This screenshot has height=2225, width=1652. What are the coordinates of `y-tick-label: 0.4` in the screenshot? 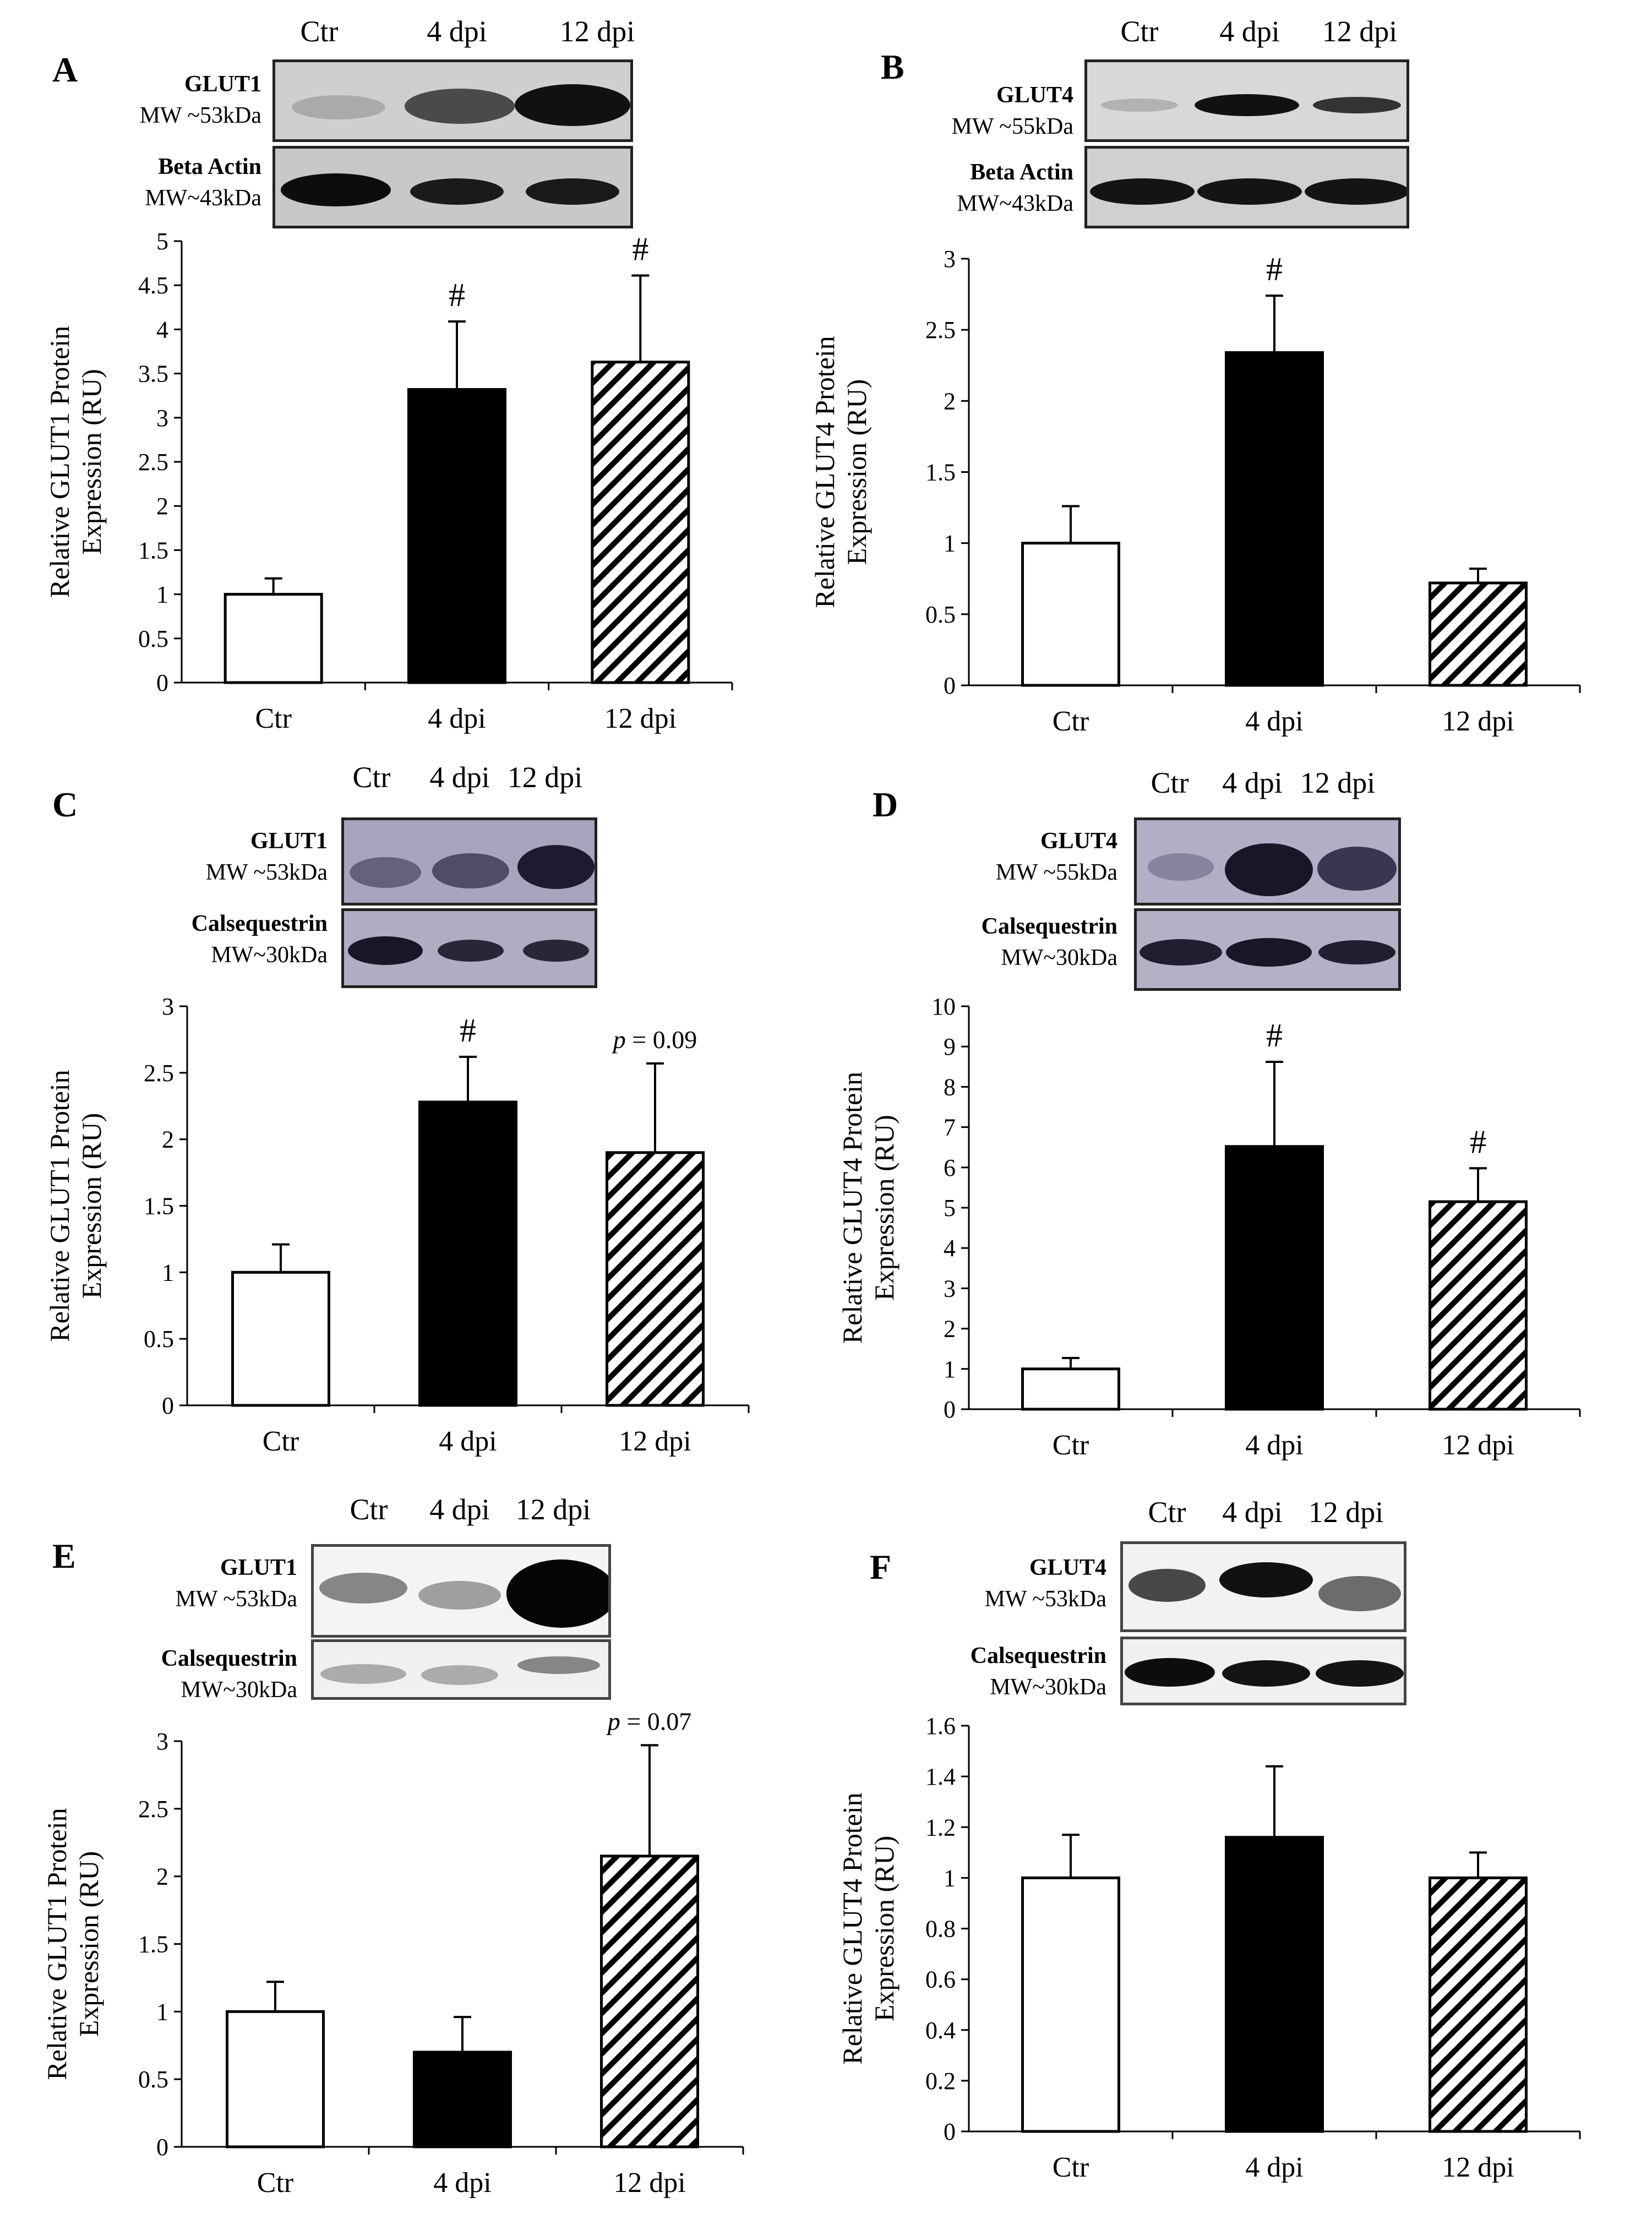 It's located at (940, 2030).